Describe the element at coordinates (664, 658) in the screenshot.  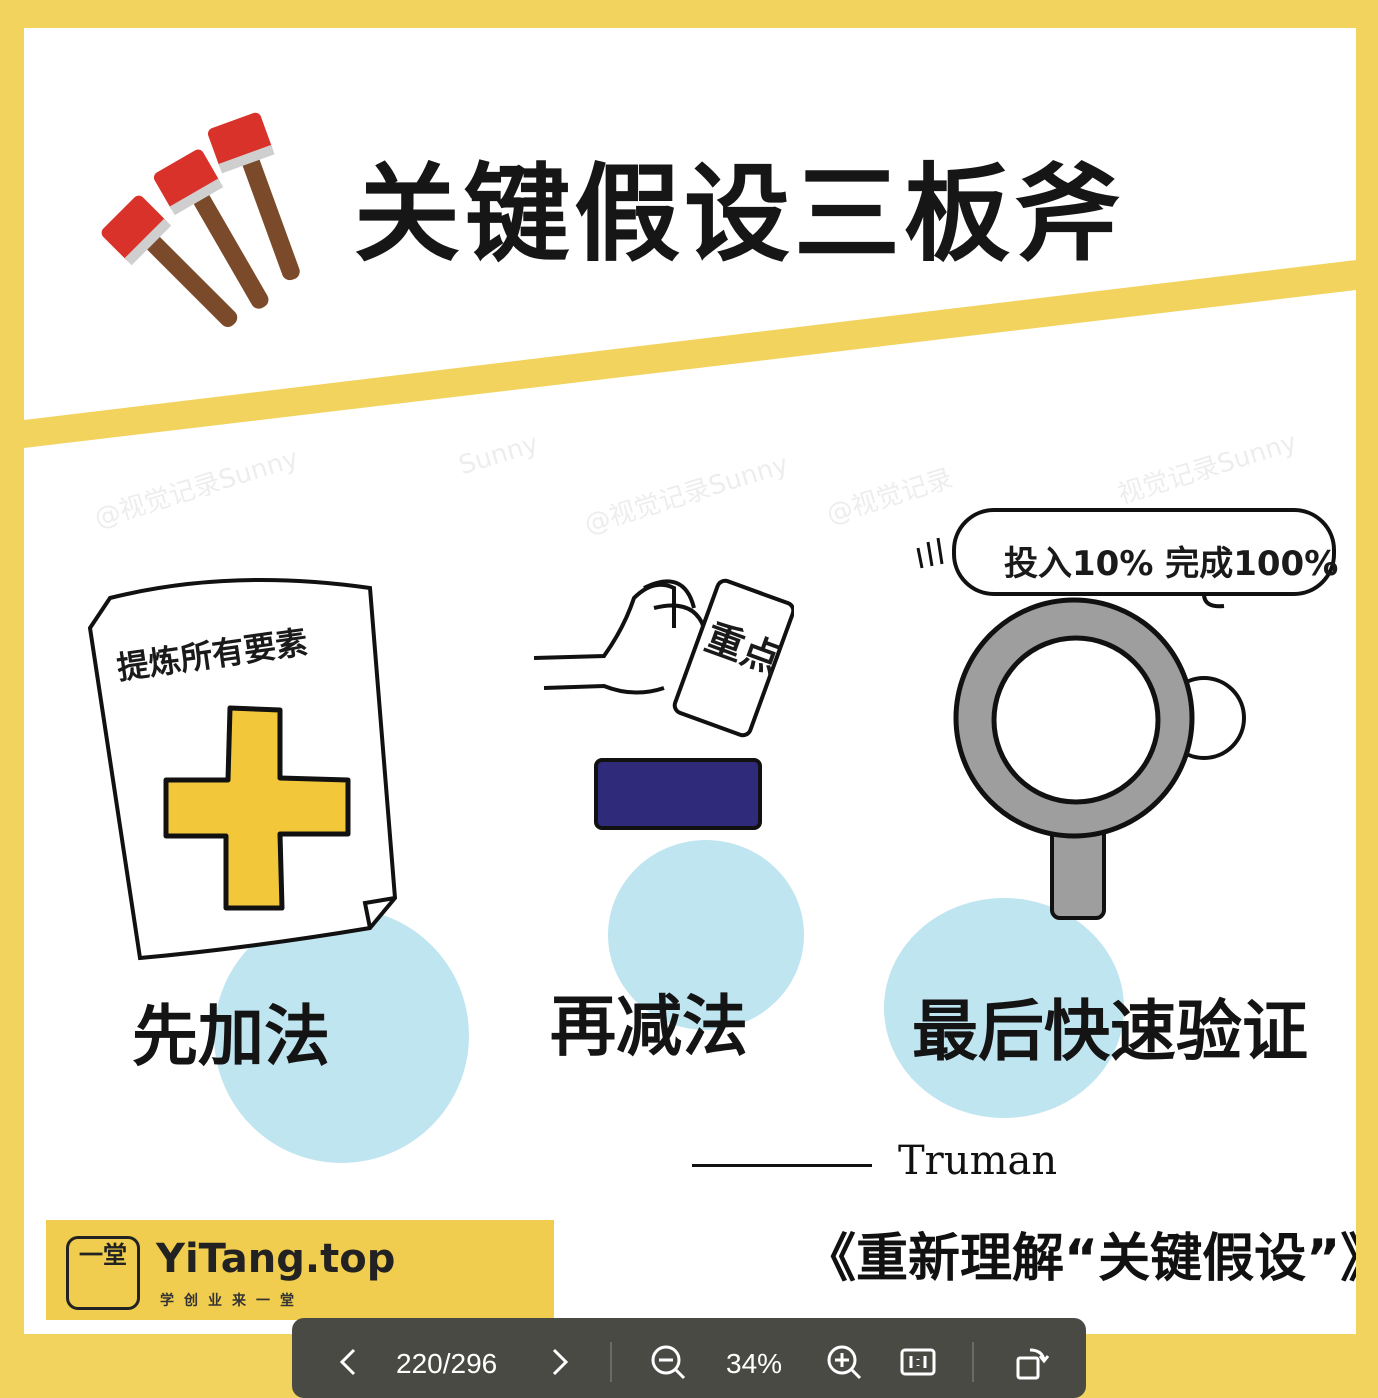
I see `hand-with-card-icon` at that location.